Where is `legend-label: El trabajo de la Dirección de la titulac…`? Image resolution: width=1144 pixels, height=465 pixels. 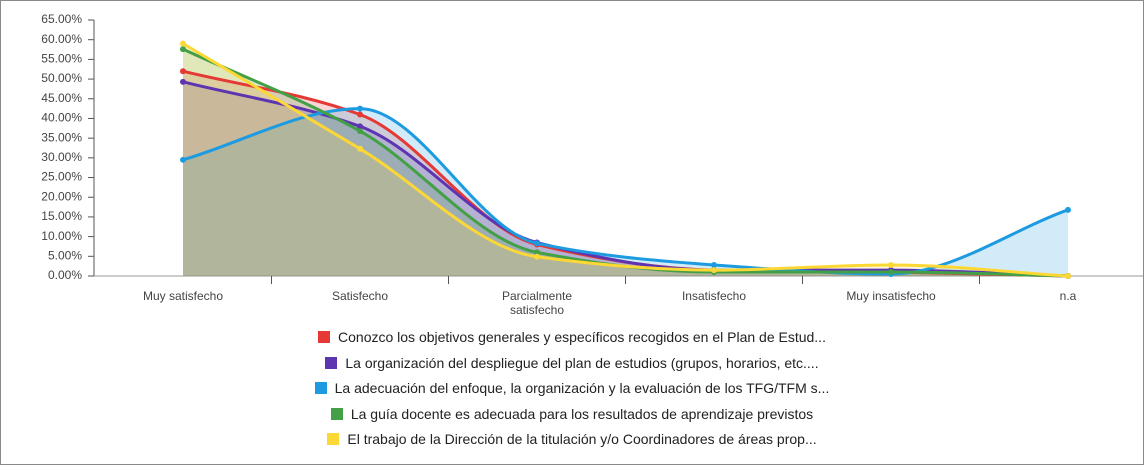
legend-label: El trabajo de la Dirección de la titulac… is located at coordinates (582, 439).